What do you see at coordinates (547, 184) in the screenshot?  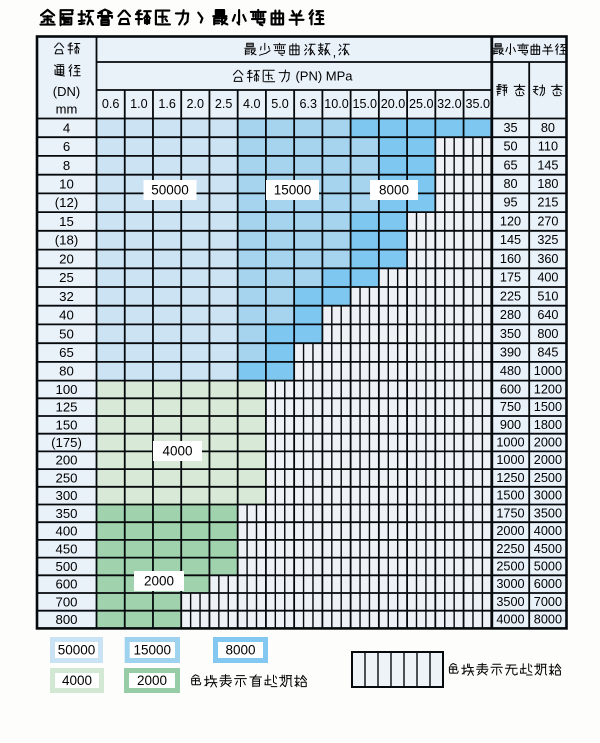 I see `svg-text: 180` at bounding box center [547, 184].